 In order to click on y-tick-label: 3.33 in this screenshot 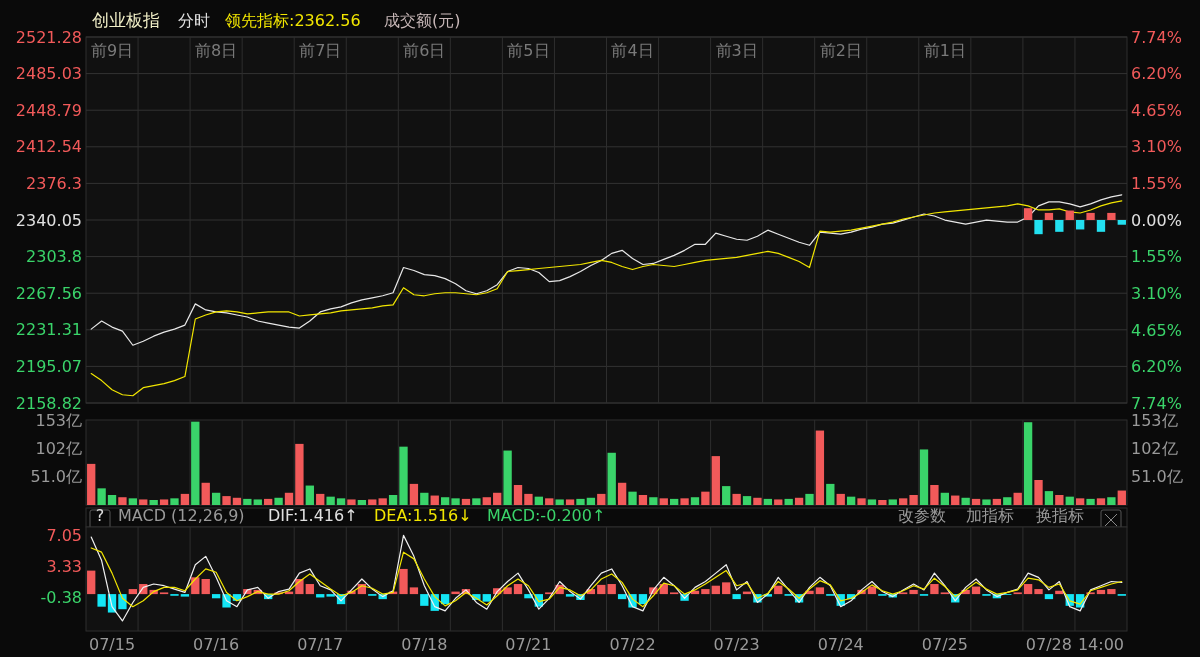, I will do `click(64, 566)`.